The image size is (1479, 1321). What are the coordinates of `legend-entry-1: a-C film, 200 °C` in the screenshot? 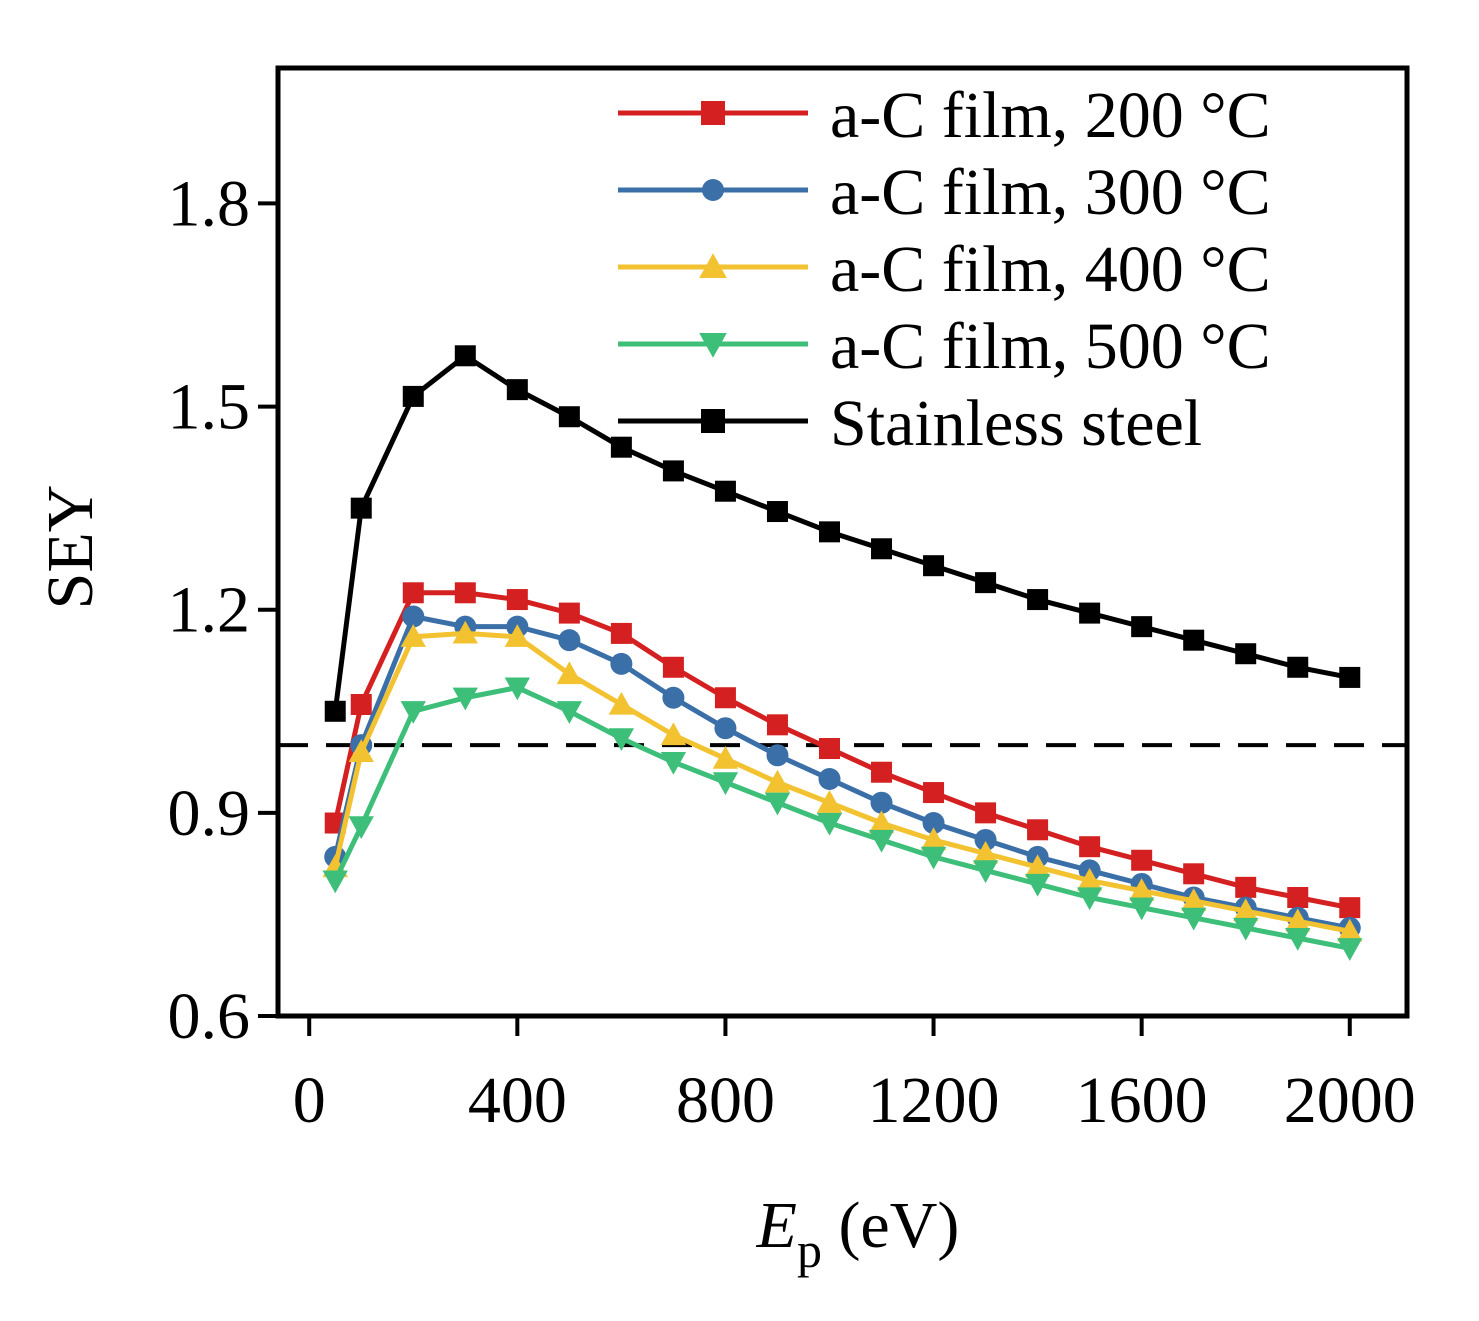 It's located at (944, 115).